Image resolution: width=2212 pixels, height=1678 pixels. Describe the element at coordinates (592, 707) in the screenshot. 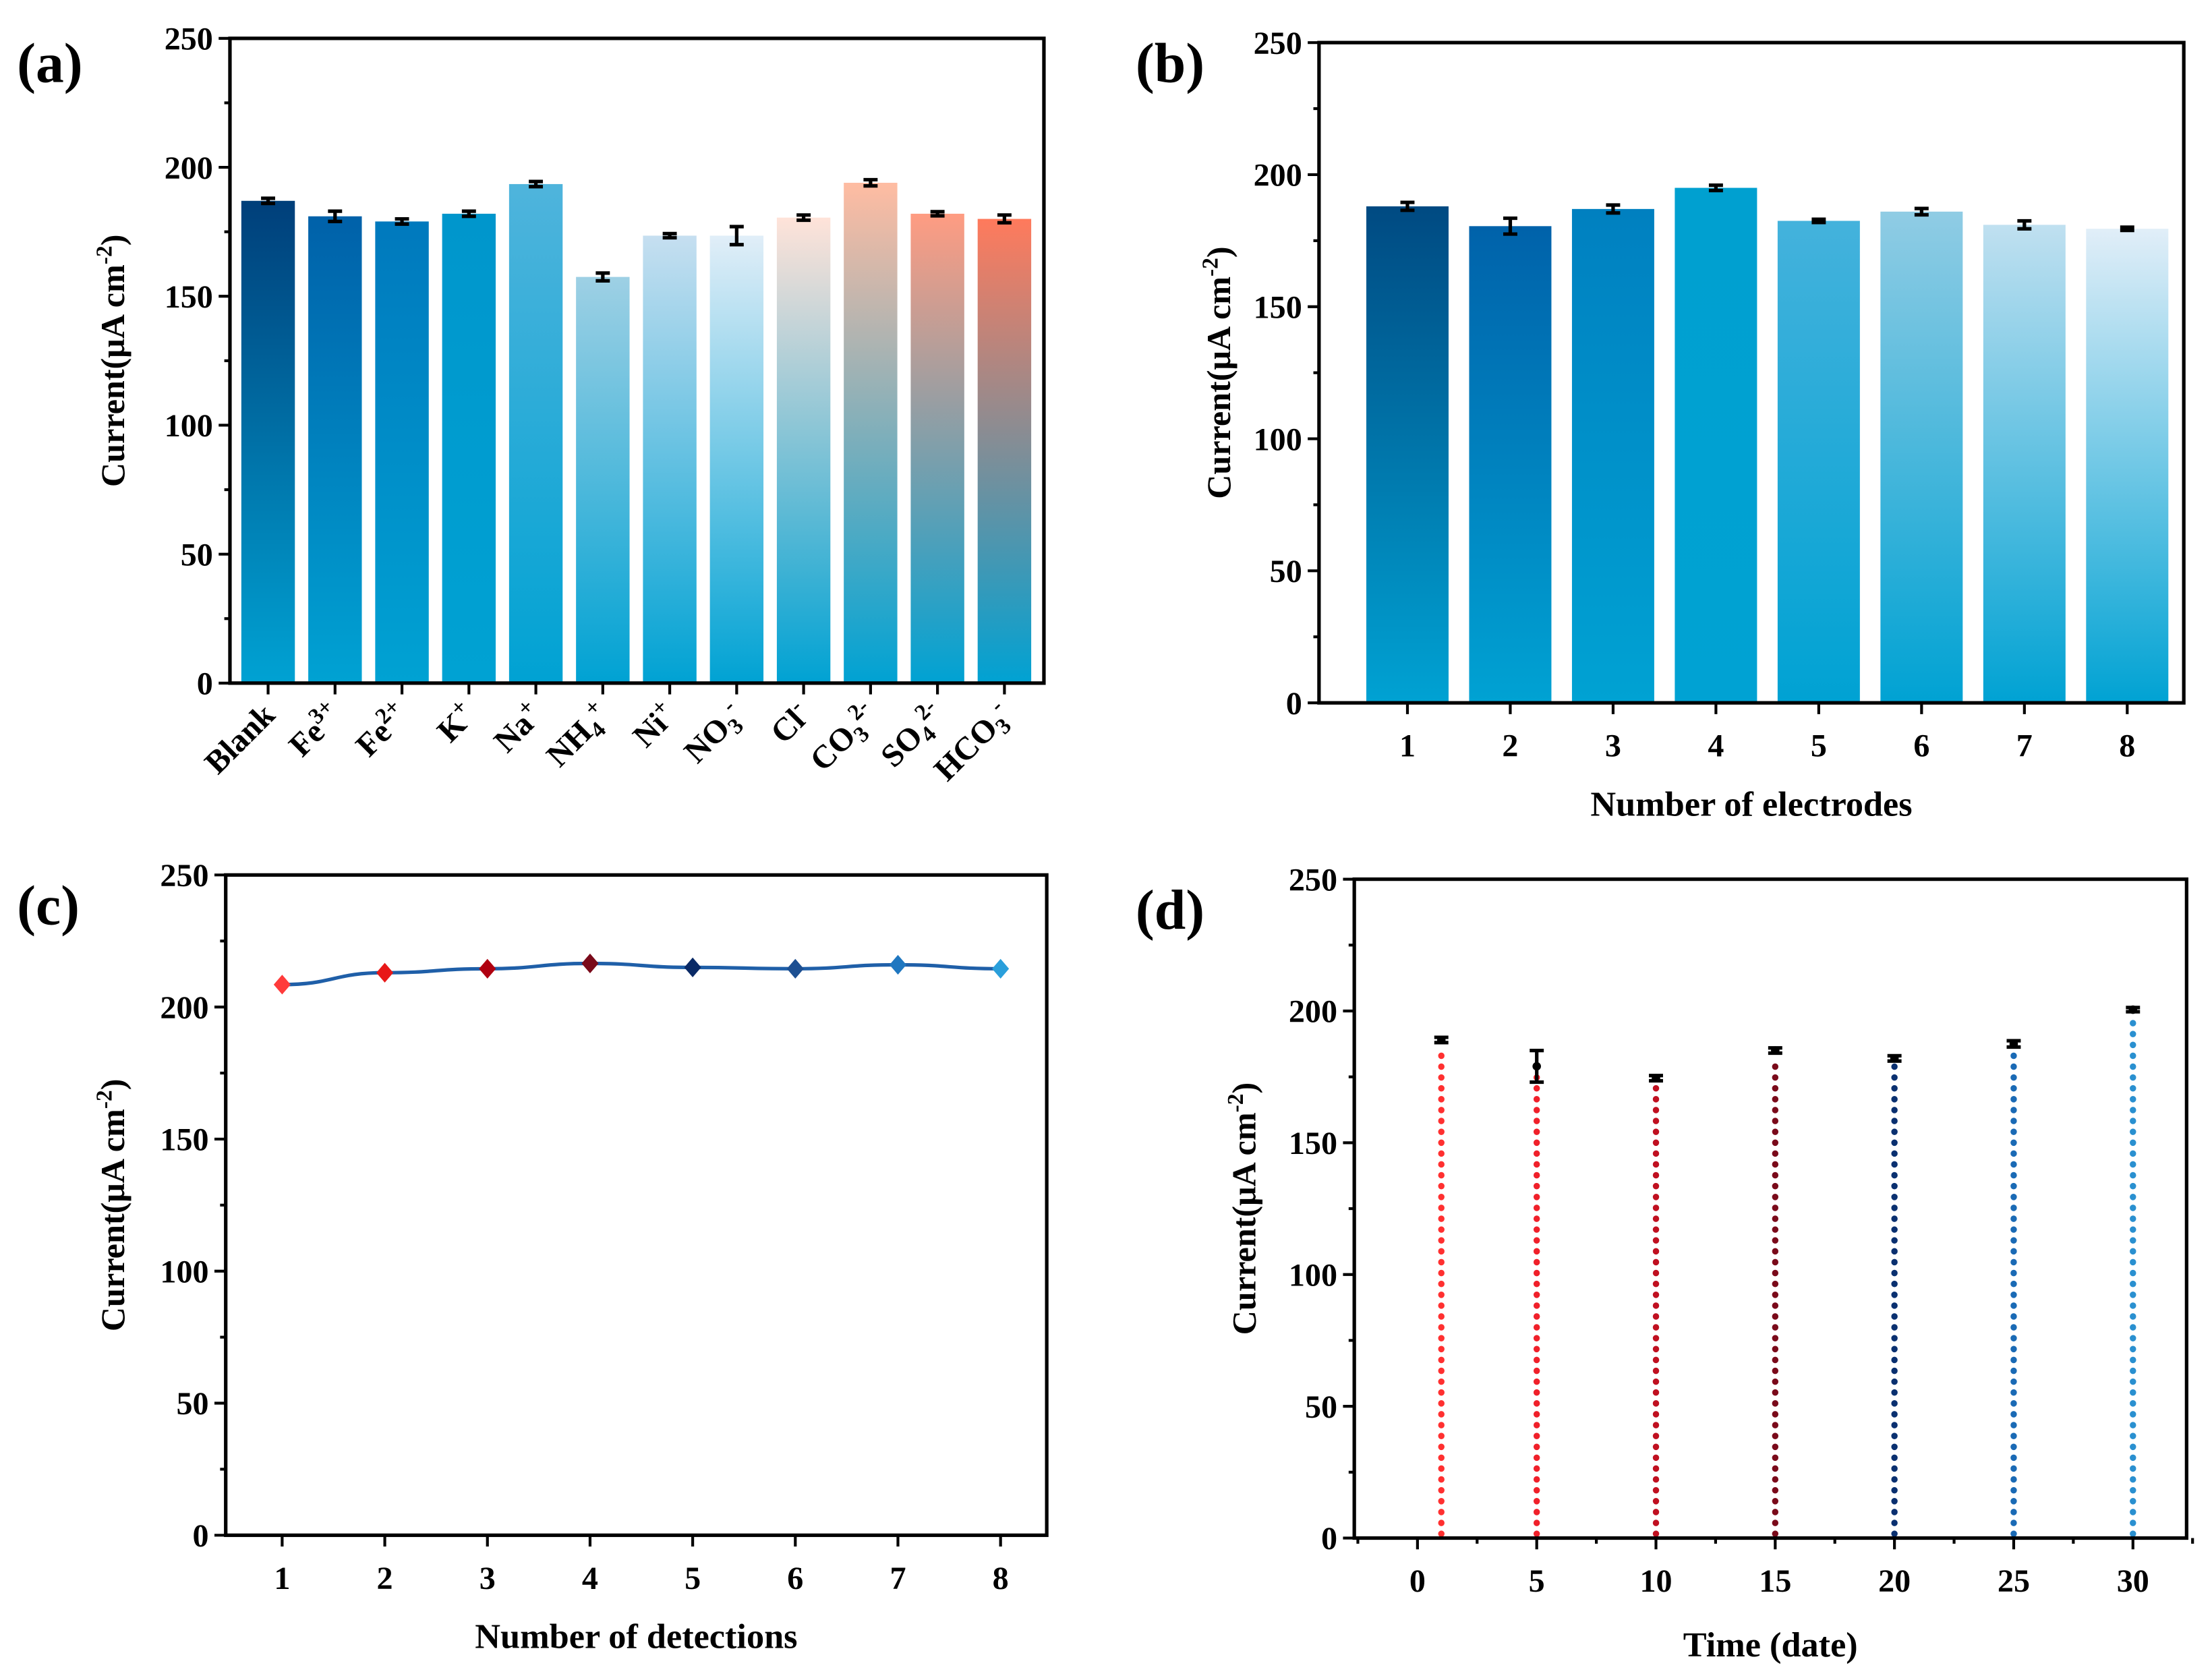

I see `label-sup: +` at that location.